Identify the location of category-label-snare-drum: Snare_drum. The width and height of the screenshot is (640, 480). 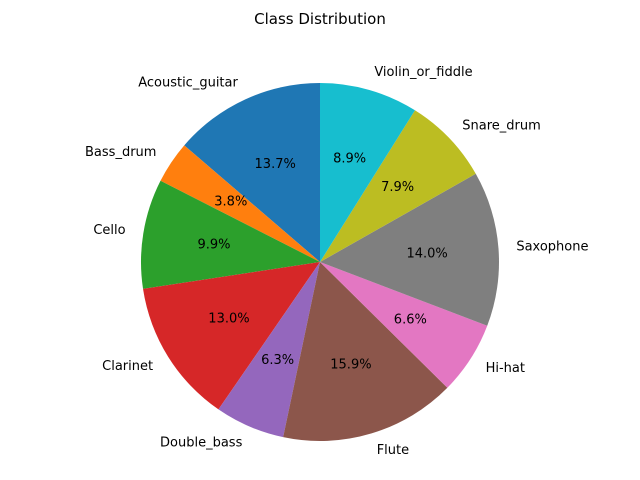
(501, 125).